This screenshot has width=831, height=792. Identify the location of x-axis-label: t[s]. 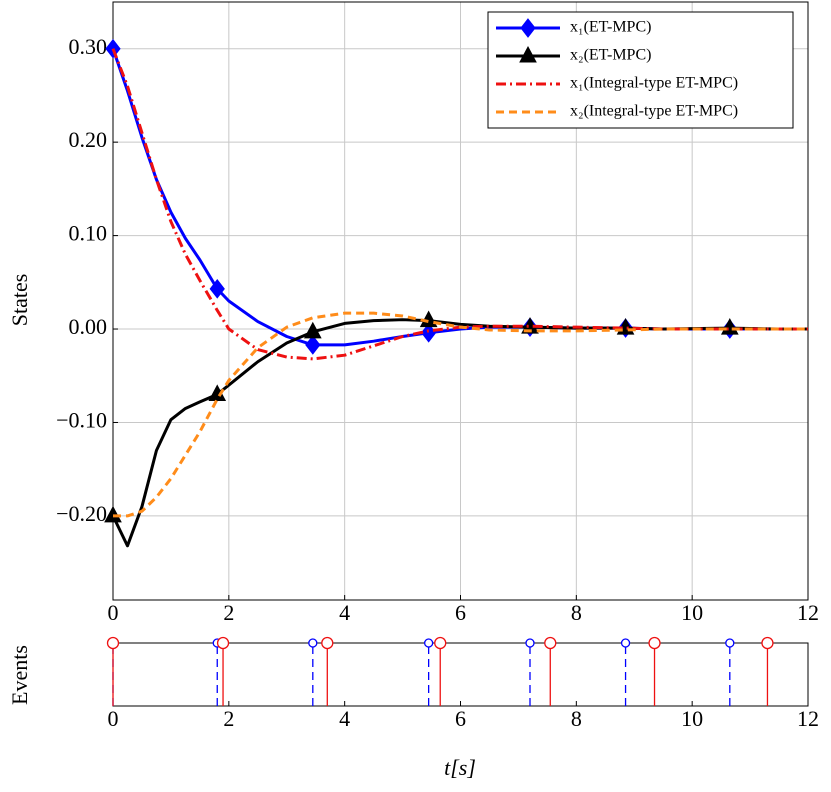
(460, 767).